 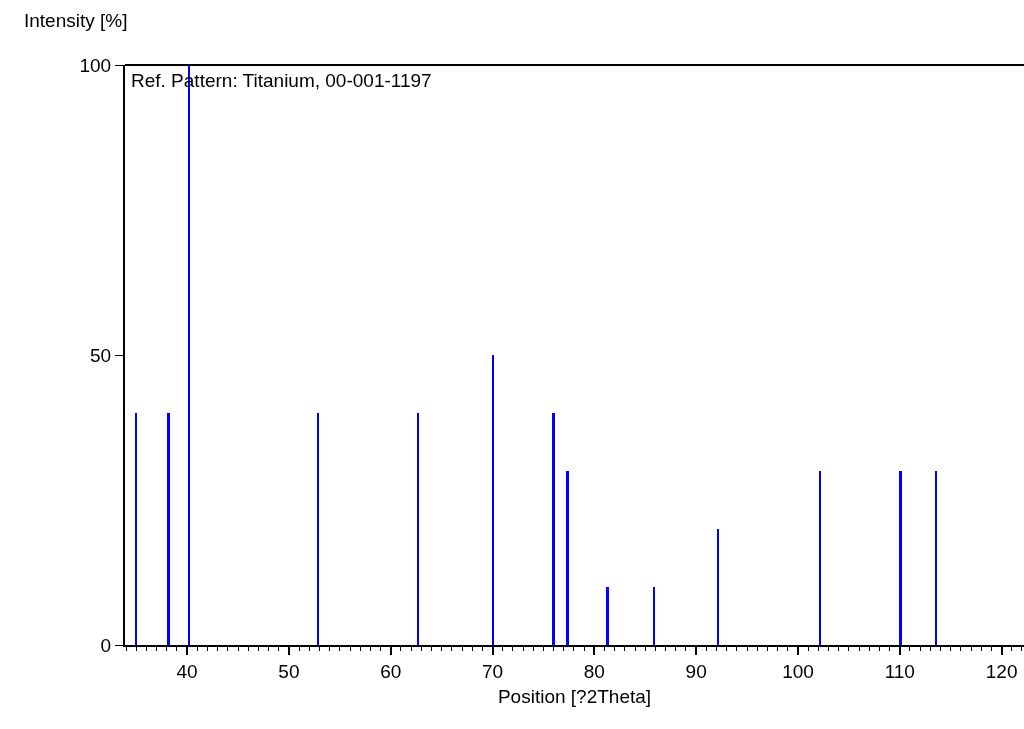 What do you see at coordinates (696, 671) in the screenshot?
I see `x-tick-label: 90` at bounding box center [696, 671].